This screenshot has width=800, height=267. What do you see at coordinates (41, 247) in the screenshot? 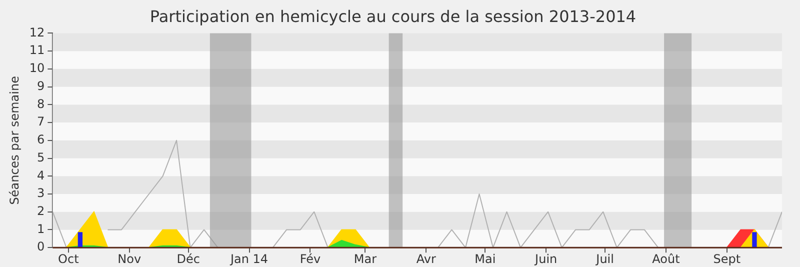
I see `y-tick-label: 0` at bounding box center [41, 247].